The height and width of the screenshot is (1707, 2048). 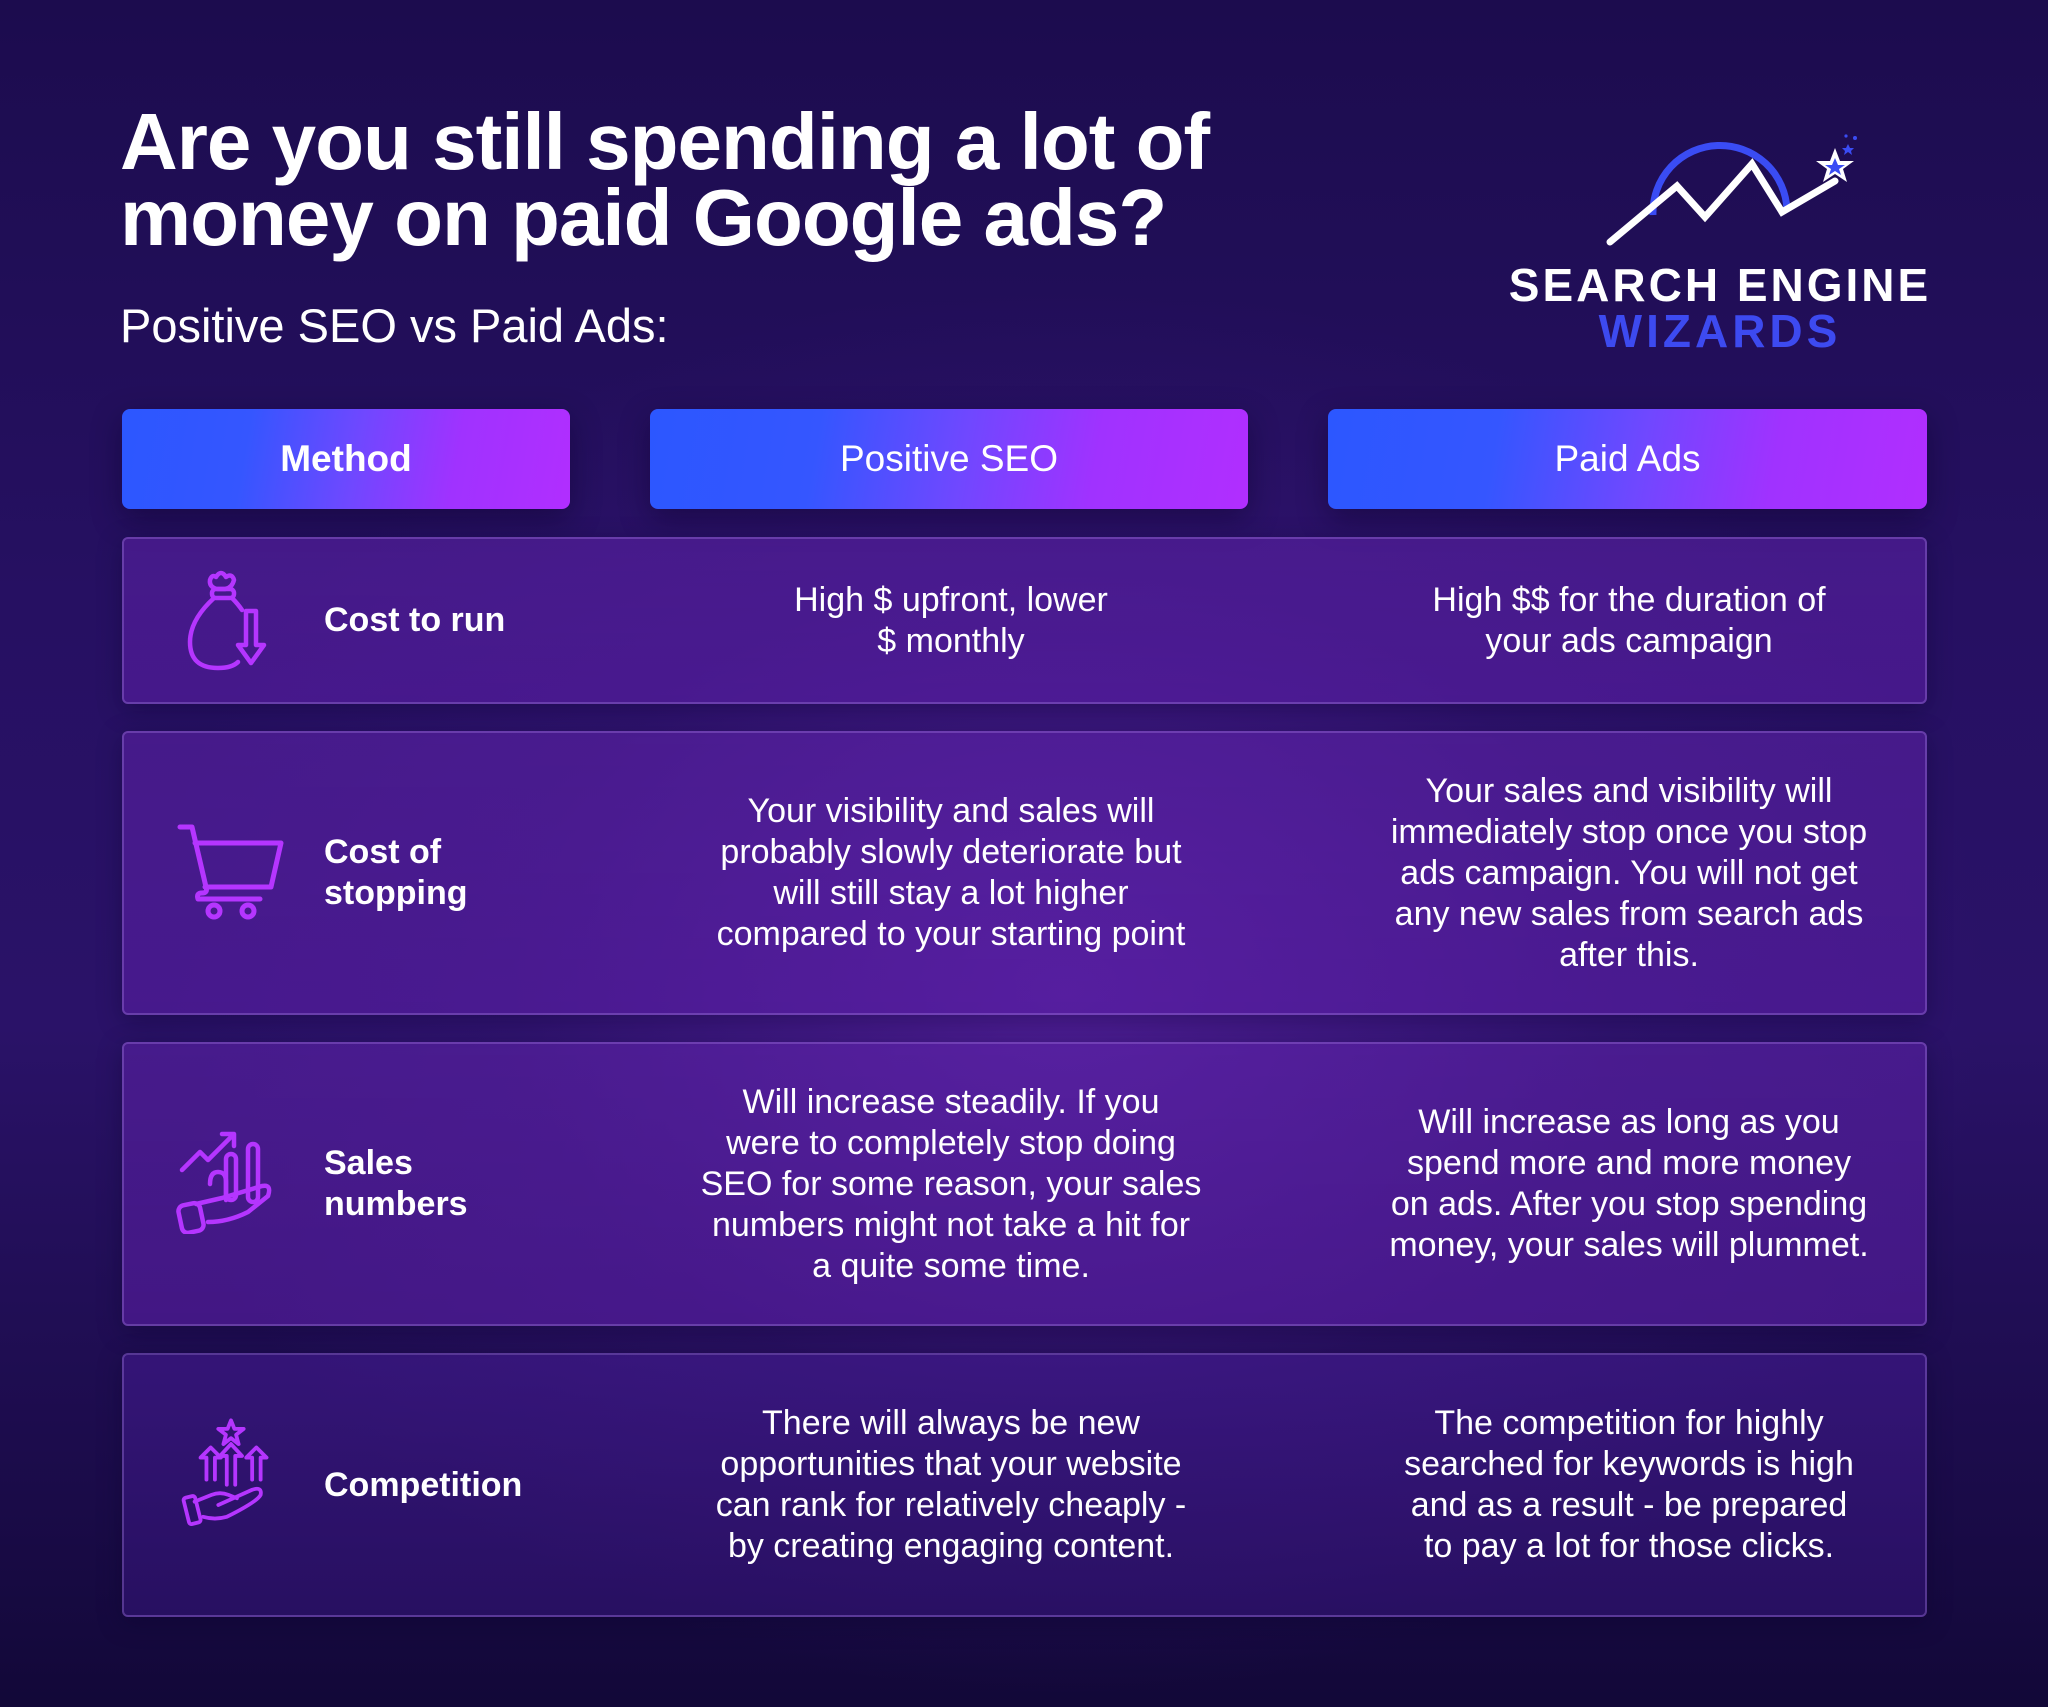 I want to click on method-label: Competition, so click(x=423, y=1484).